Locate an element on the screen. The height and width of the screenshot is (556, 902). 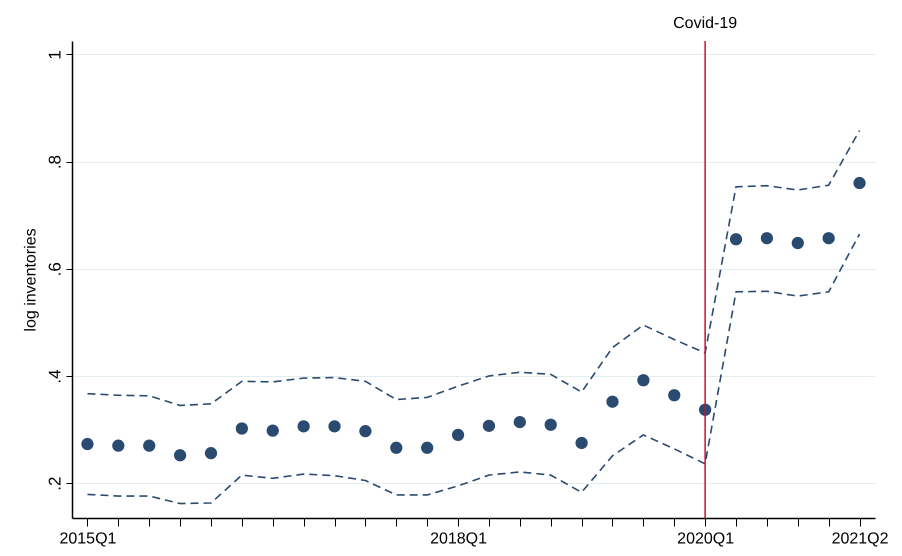
x-tick-label: 2018Q1 is located at coordinates (459, 539).